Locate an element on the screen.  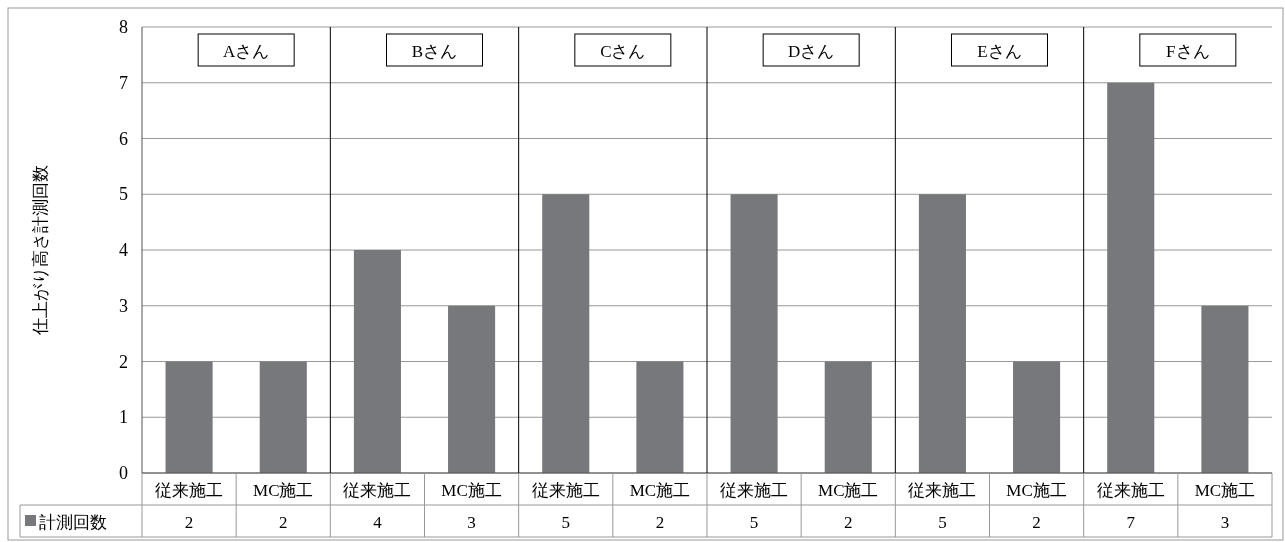
annotation: Aさん is located at coordinates (246, 51).